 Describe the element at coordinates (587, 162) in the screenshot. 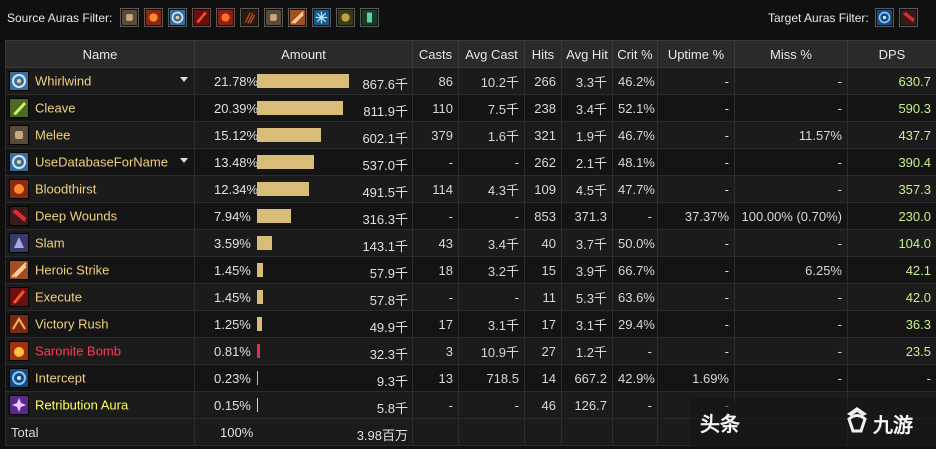

I see `avg-hit-cell: 2.1千` at that location.